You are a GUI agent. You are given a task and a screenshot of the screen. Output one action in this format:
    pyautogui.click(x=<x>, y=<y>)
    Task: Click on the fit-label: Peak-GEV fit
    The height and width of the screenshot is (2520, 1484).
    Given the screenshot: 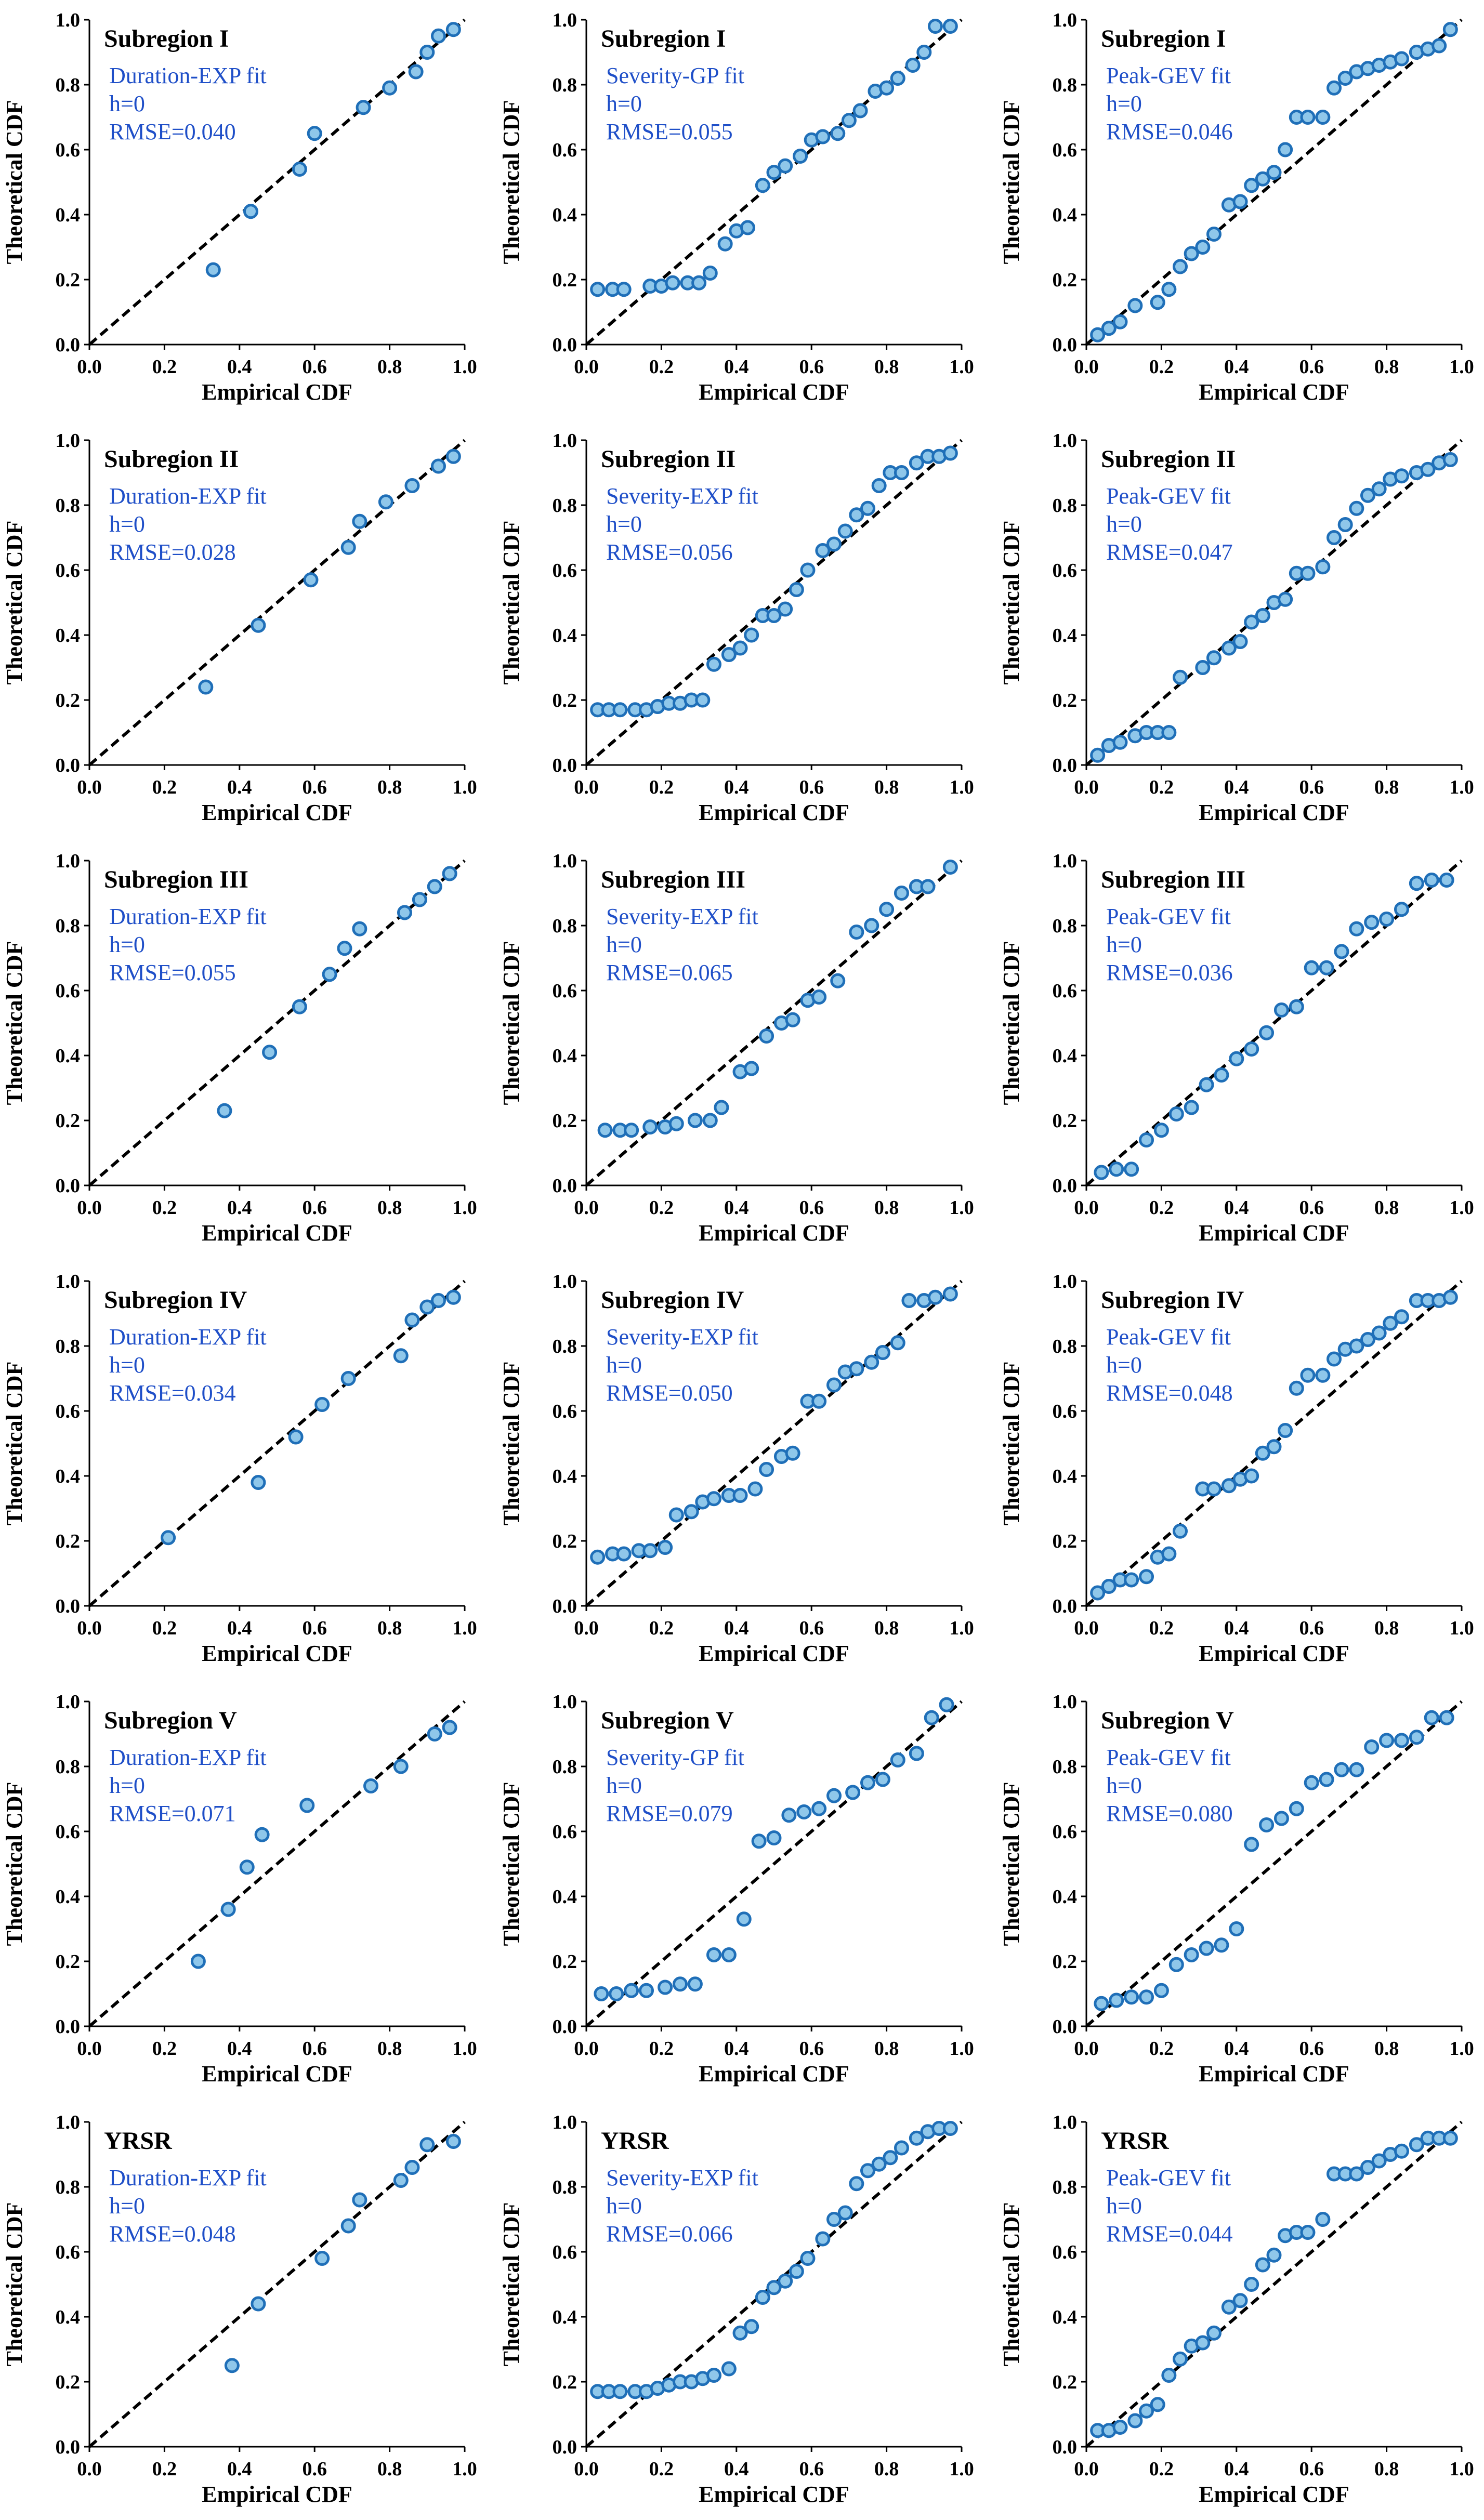 What is the action you would take?
    pyautogui.click(x=1168, y=75)
    